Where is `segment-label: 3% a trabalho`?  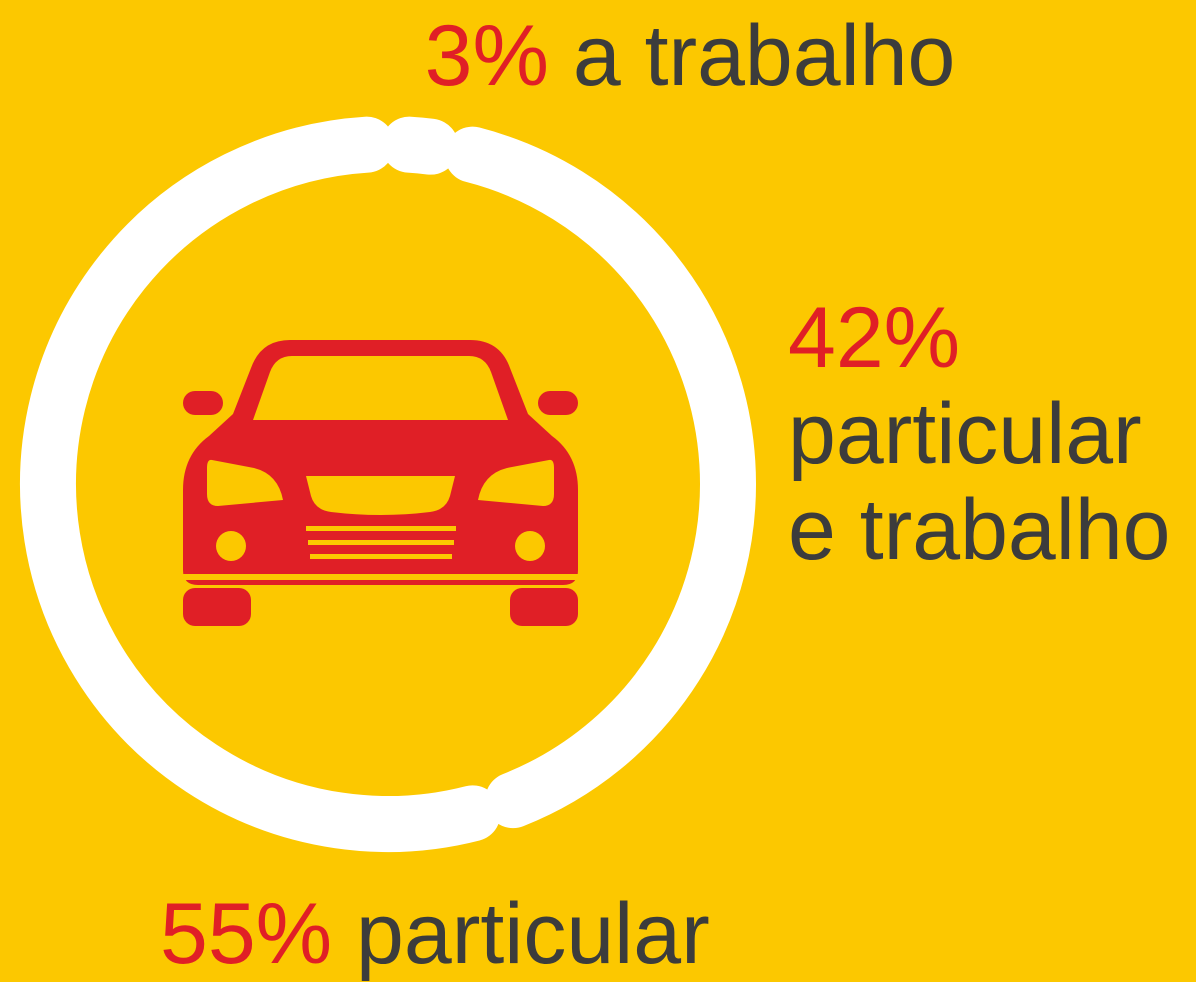 segment-label: 3% a trabalho is located at coordinates (690, 56).